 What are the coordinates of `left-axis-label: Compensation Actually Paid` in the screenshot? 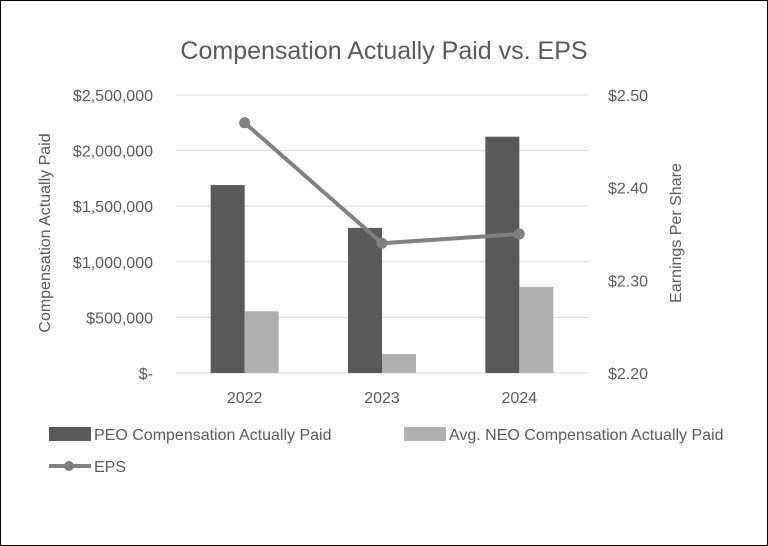 It's located at (45, 232).